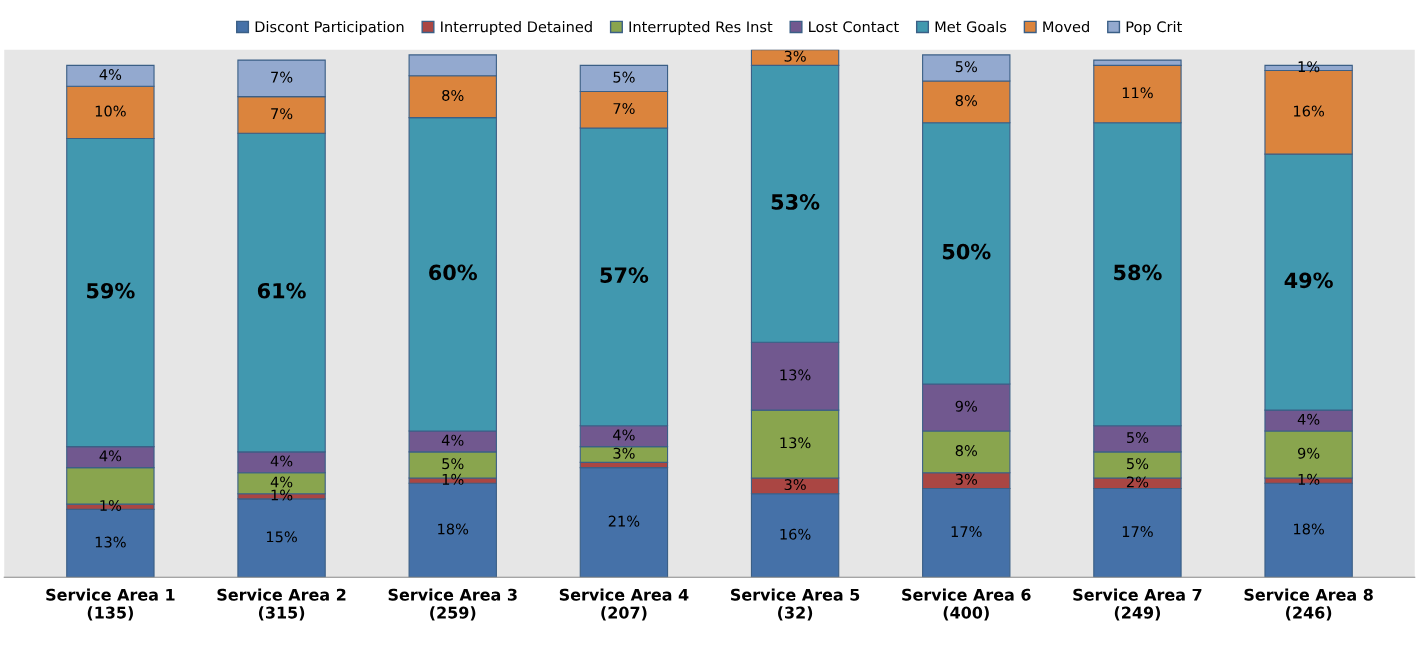  What do you see at coordinates (1308, 280) in the screenshot?
I see `data-label: 49%` at bounding box center [1308, 280].